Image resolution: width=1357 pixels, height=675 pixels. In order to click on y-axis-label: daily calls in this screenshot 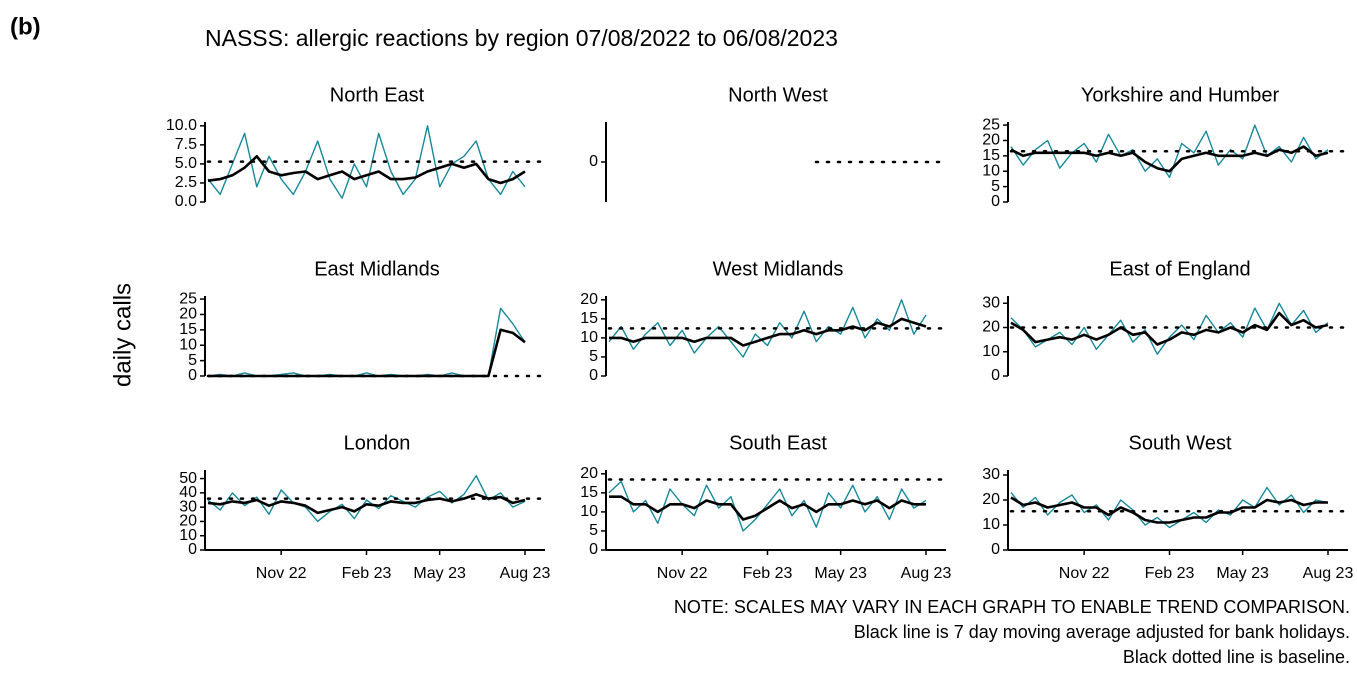, I will do `click(122, 335)`.